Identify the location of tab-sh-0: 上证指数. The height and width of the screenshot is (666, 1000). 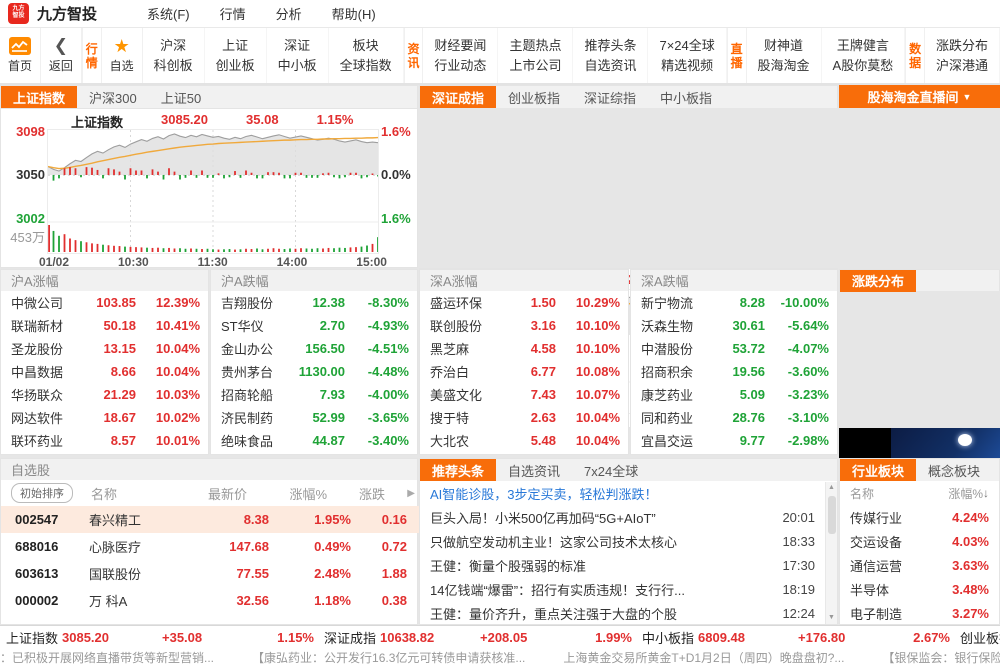
(39, 97).